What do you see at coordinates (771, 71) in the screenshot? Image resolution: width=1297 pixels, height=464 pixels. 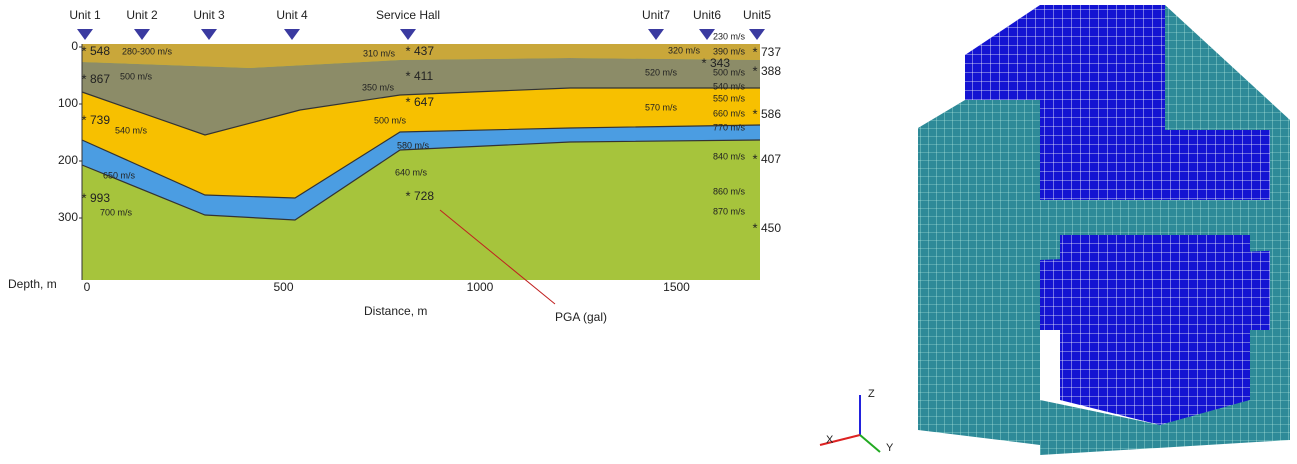 I see `pga-label: 388` at bounding box center [771, 71].